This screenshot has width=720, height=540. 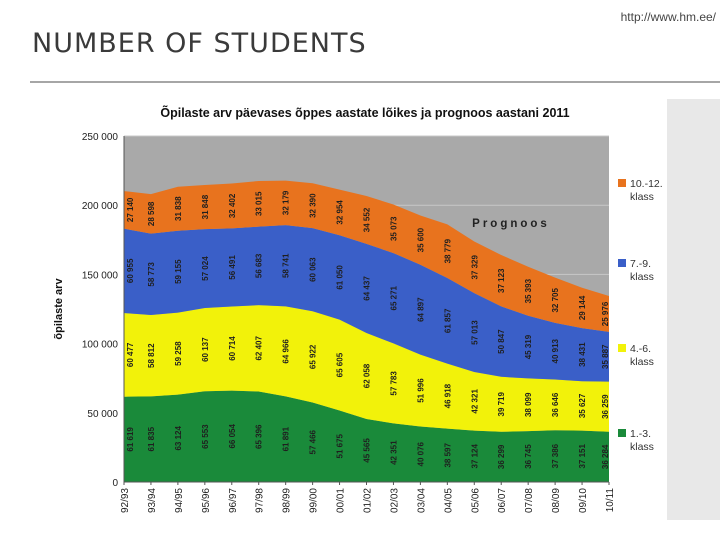 I want to click on data-label: 36 259, so click(x=605, y=406).